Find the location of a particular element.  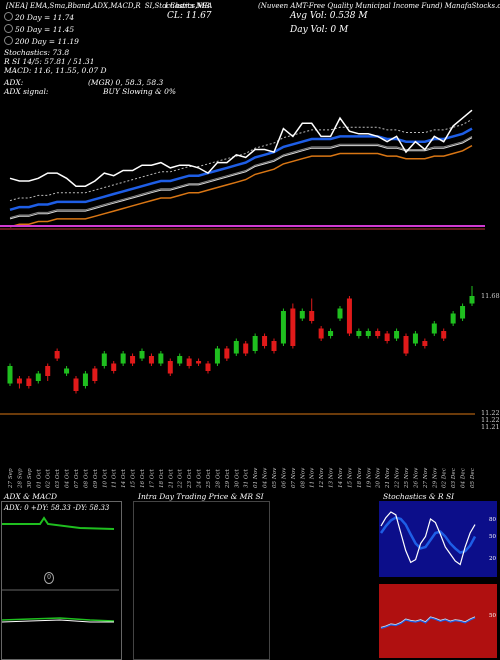

ma-50-line is located at coordinates (241, 160).